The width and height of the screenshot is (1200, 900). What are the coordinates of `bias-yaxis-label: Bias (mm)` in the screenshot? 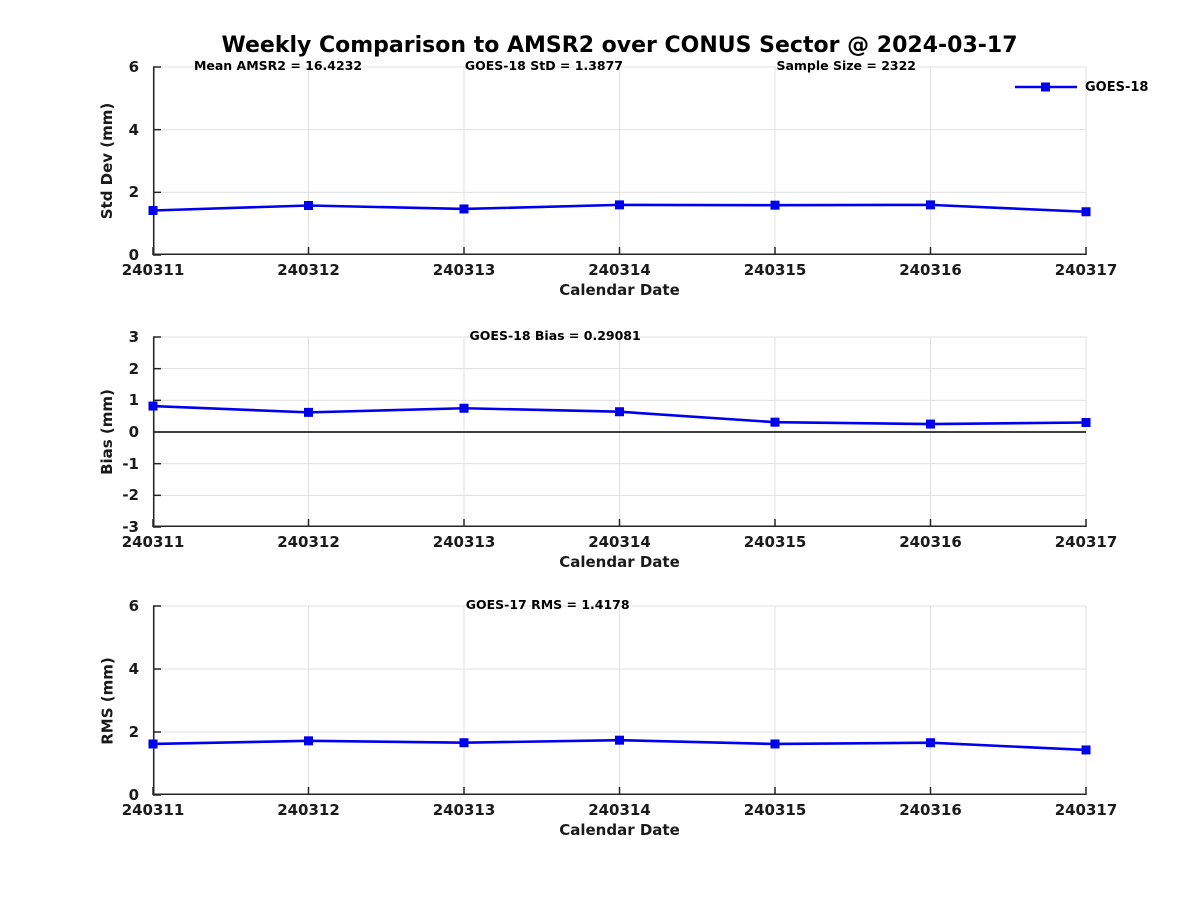 It's located at (107, 432).